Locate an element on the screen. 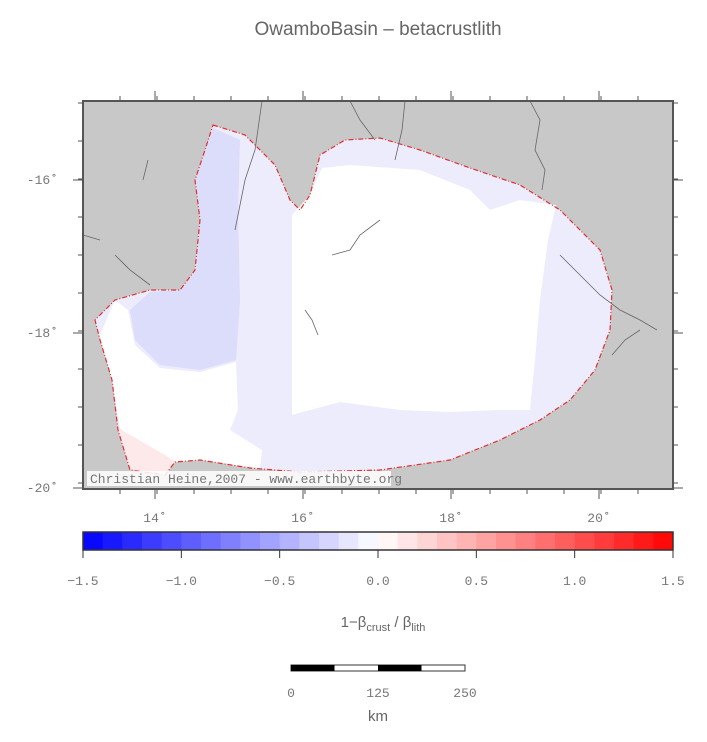  blue-zone is located at coordinates (185, 249).